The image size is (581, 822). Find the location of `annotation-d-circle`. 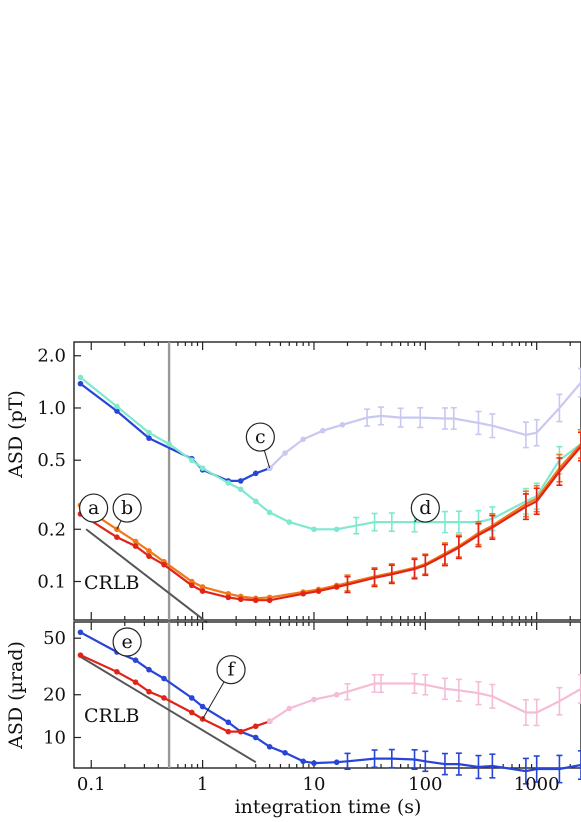

annotation-d-circle is located at coordinates (425, 508).